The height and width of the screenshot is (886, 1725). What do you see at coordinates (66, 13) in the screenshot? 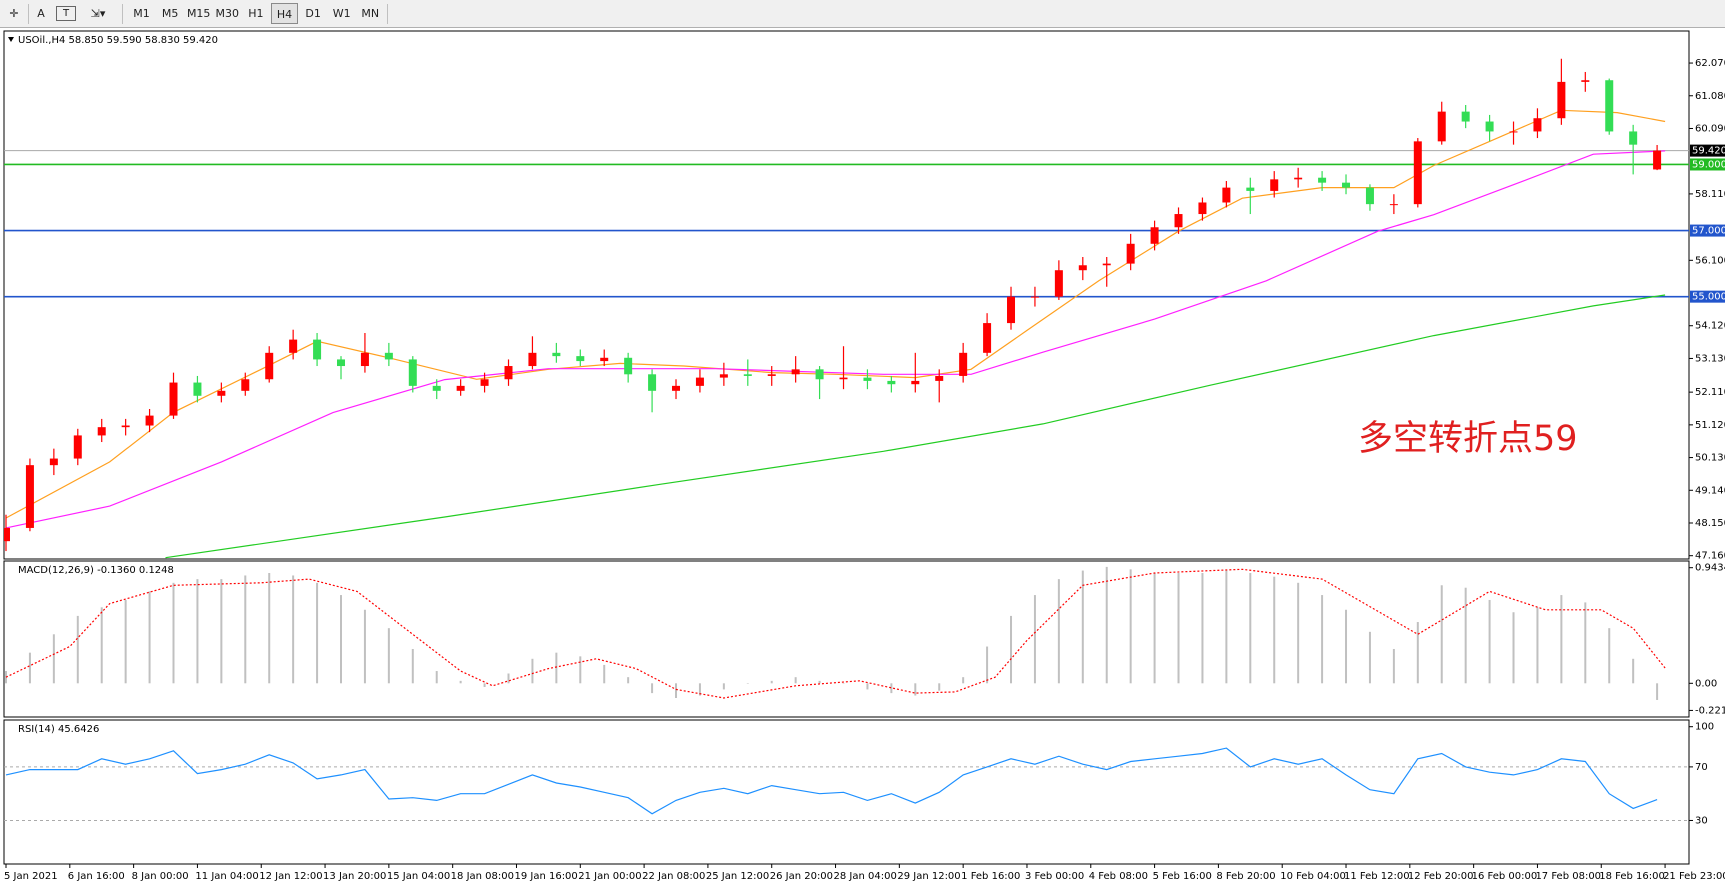
I see `label-tool: T` at bounding box center [66, 13].